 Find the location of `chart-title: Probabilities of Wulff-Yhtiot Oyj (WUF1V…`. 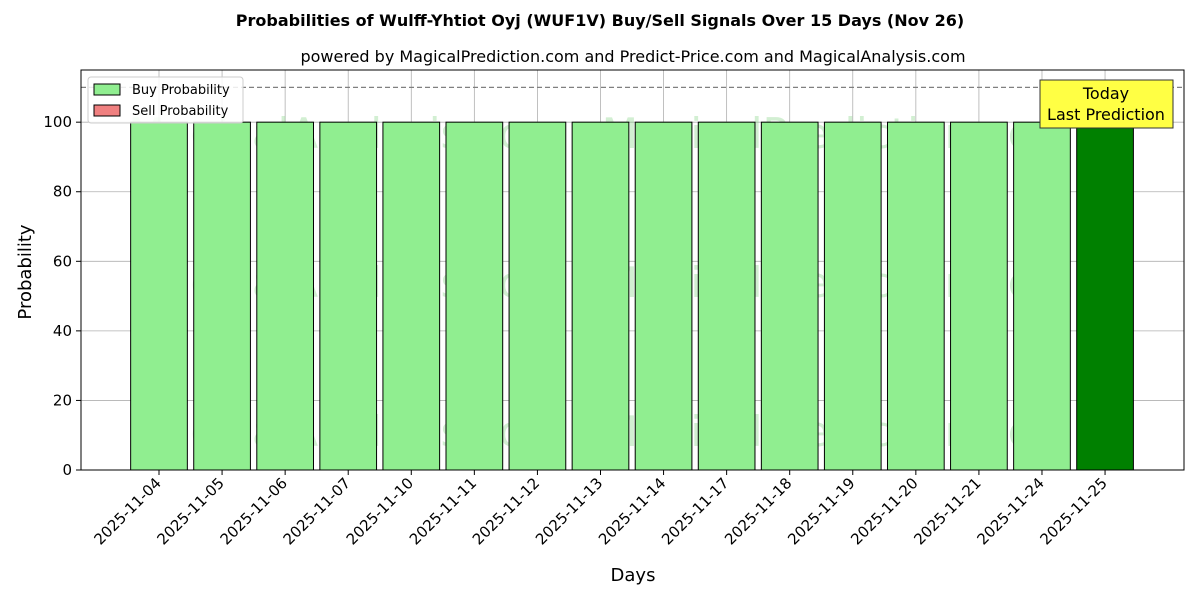

chart-title: Probabilities of Wulff-Yhtiot Oyj (WUF1V… is located at coordinates (600, 20).